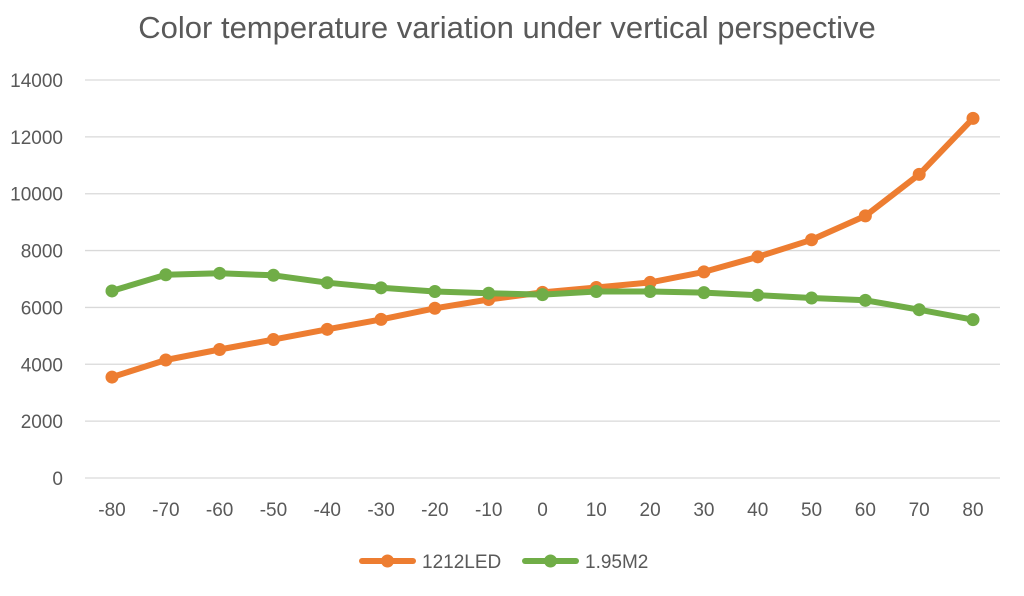 The image size is (1024, 596). I want to click on y-tick-label: 2000, so click(42, 422).